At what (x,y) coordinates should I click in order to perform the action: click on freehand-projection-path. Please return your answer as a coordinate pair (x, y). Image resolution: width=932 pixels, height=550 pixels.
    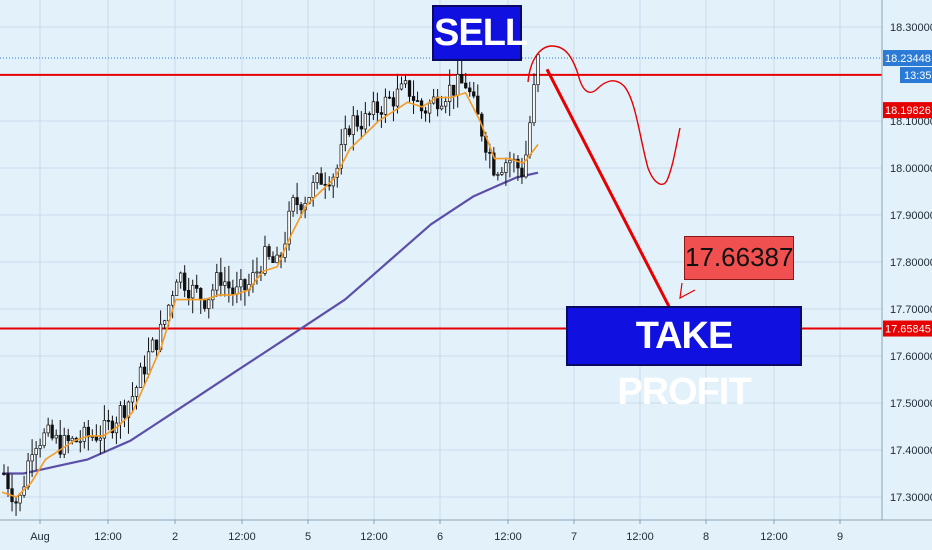
    Looking at the image, I should click on (604, 115).